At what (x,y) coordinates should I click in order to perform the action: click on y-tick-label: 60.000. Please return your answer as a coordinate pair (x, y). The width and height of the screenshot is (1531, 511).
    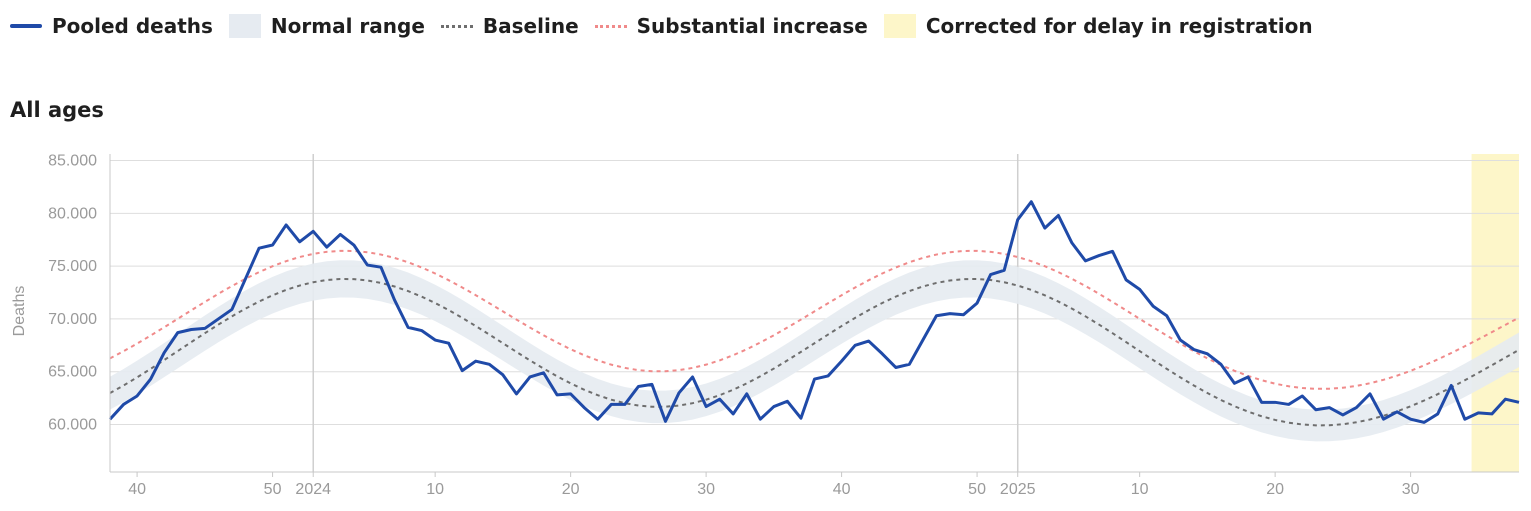
    Looking at the image, I should click on (72, 424).